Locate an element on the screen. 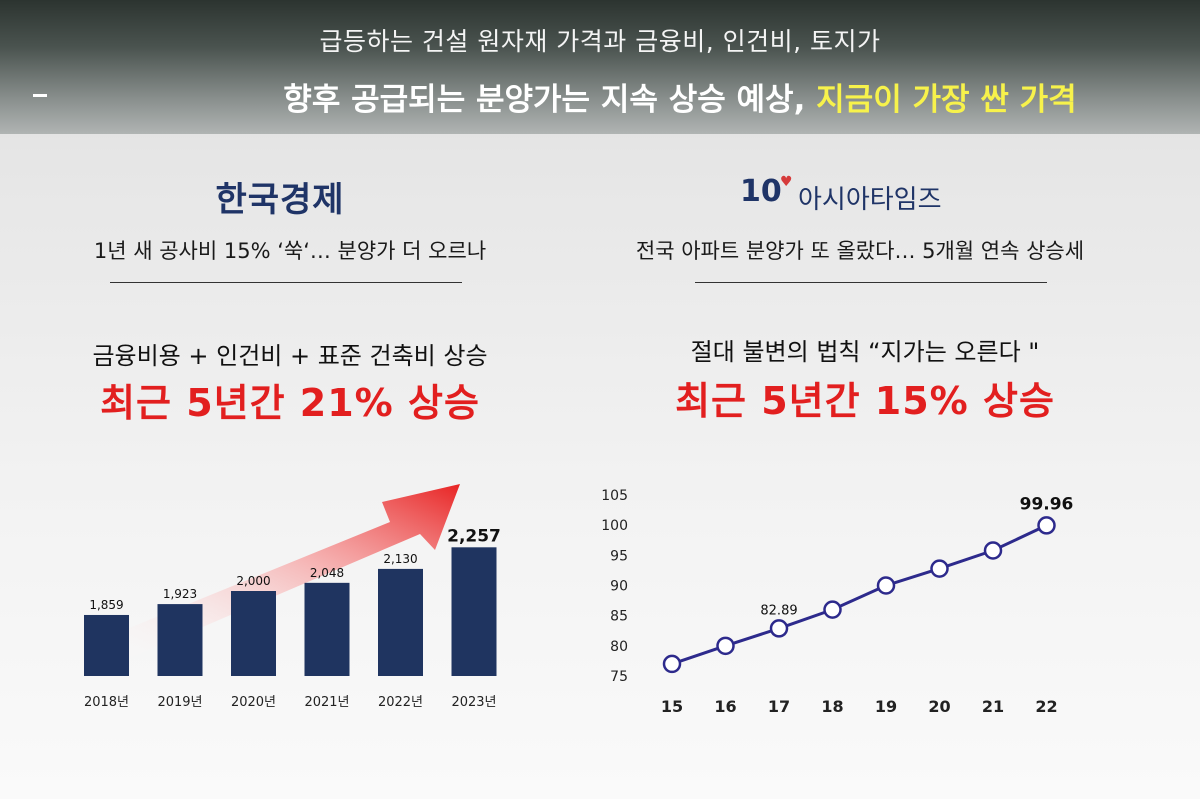 The width and height of the screenshot is (1200, 799). banner-dash is located at coordinates (40, 95).